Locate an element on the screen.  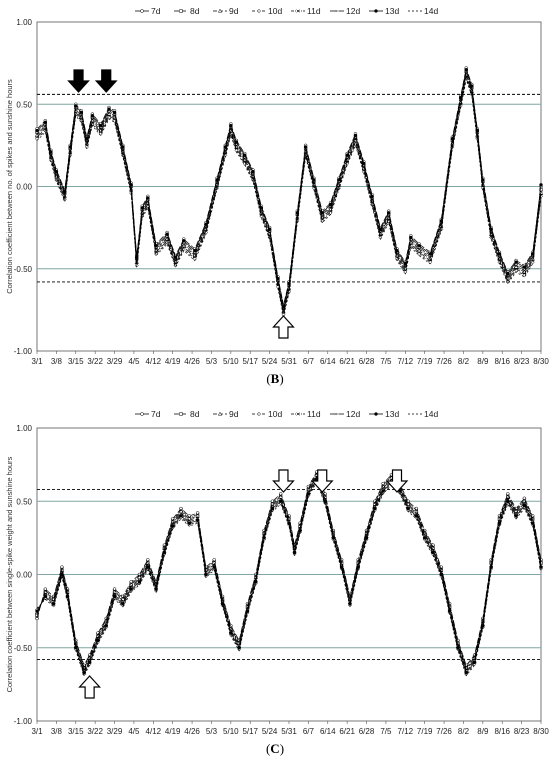
legend-label-8d: 8d is located at coordinates (195, 11).